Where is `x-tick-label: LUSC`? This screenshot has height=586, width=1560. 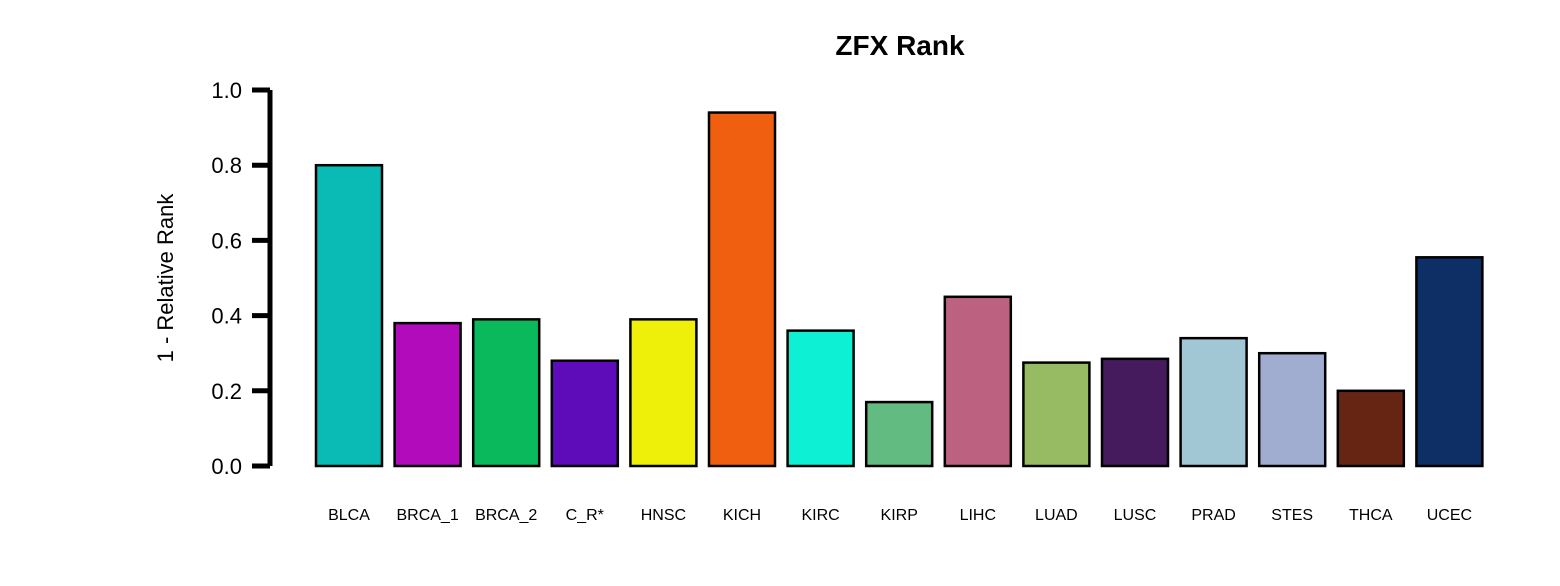
x-tick-label: LUSC is located at coordinates (1135, 515).